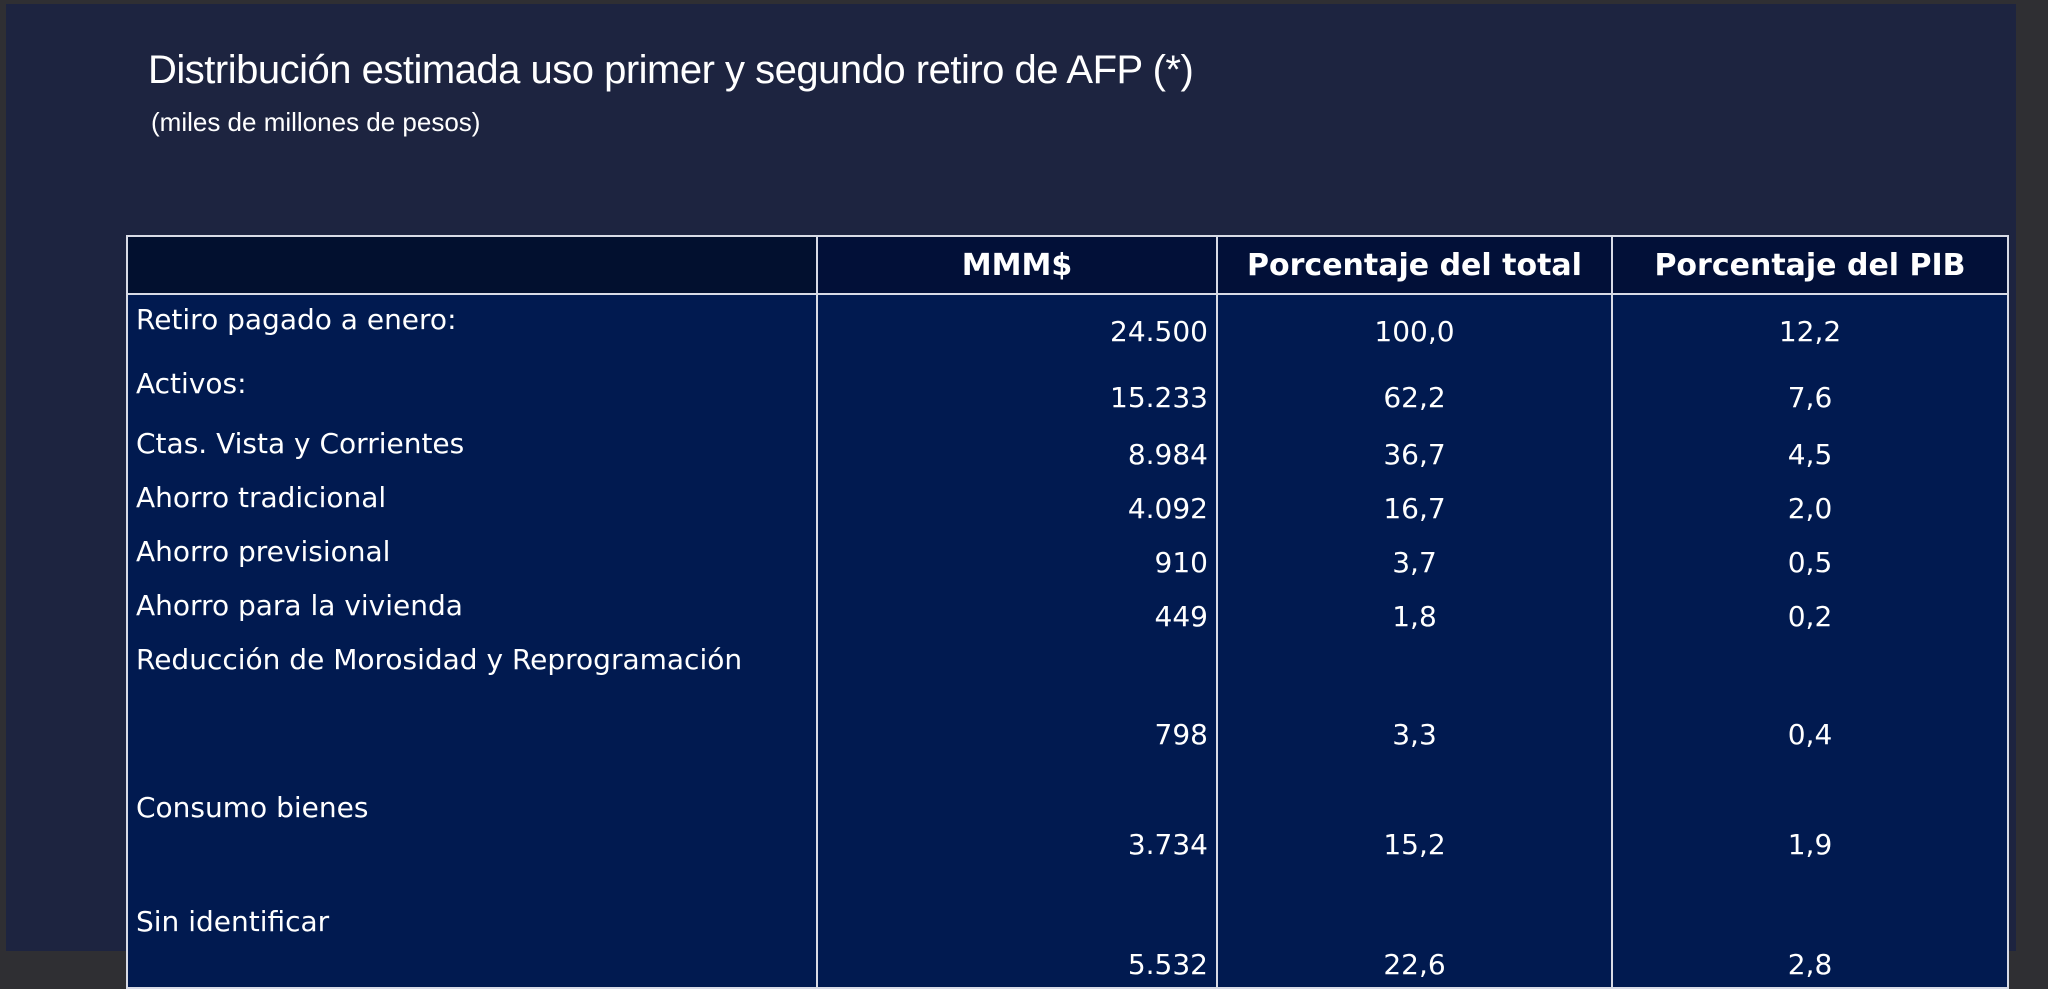  I want to click on column-header-mmm: MMM$, so click(1017, 265).